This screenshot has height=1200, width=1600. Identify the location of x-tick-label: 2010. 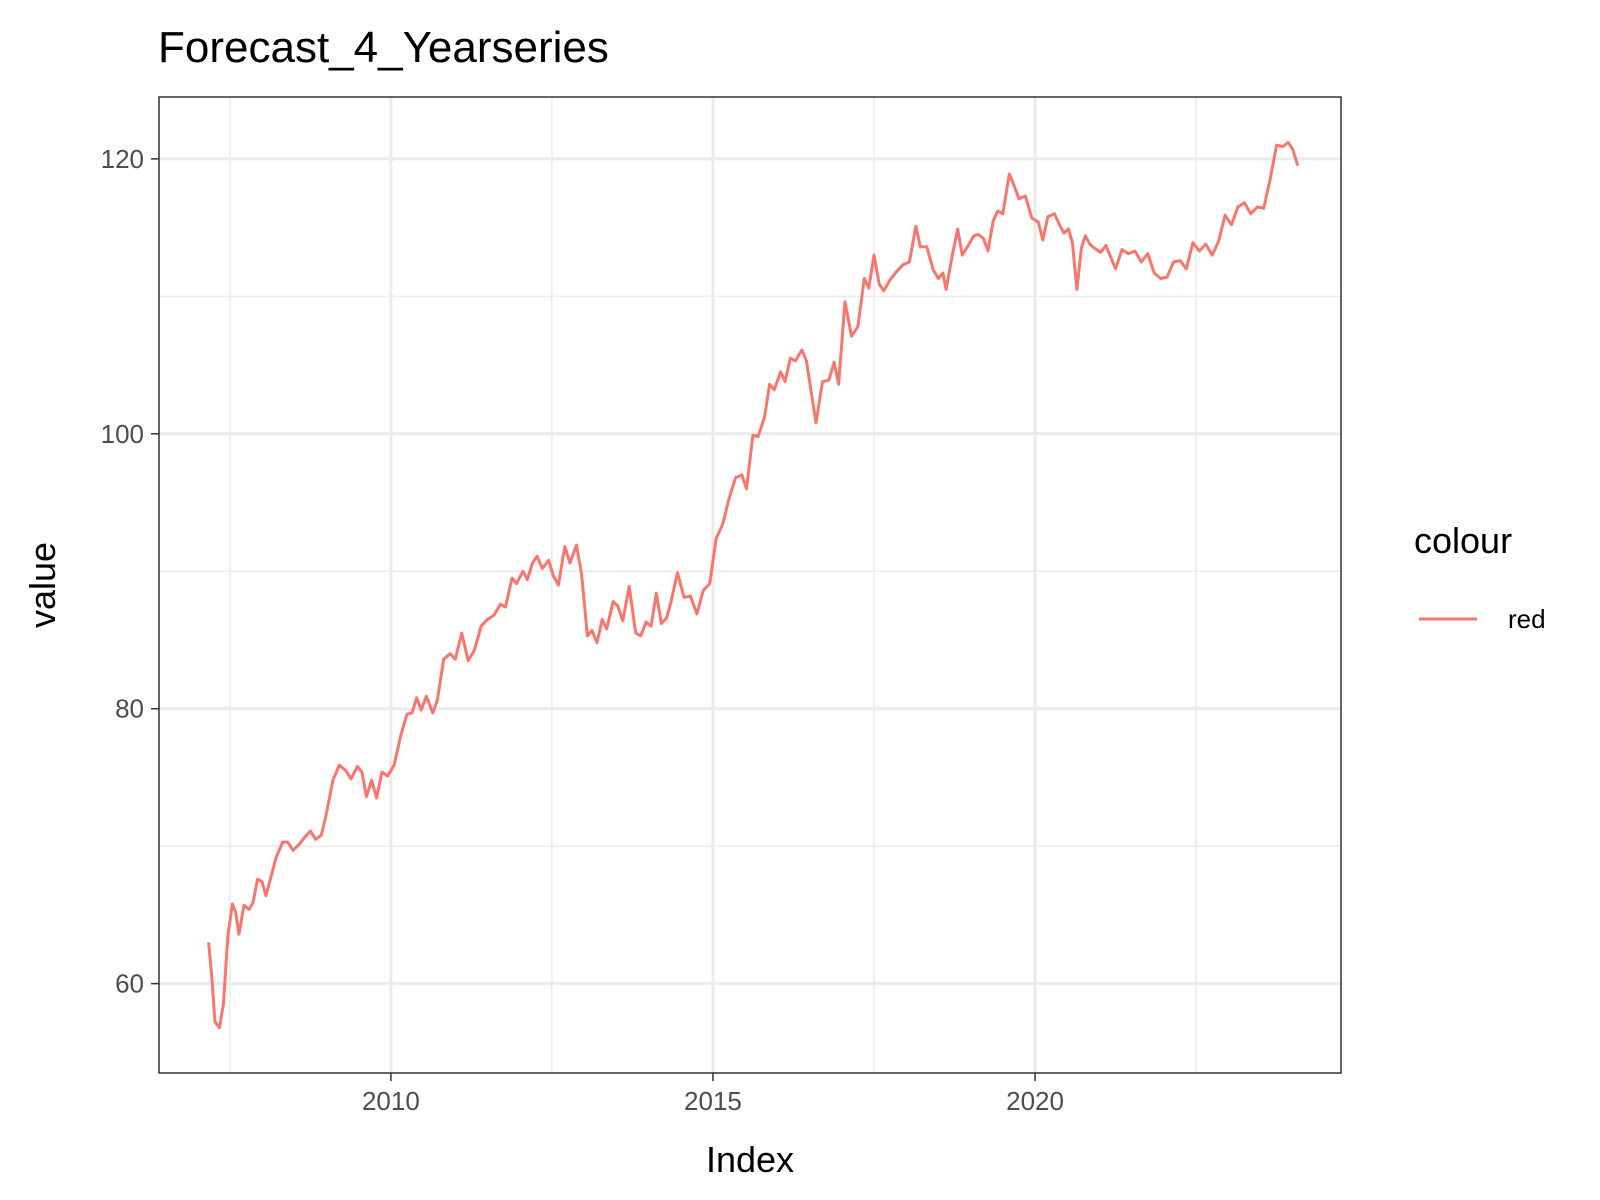
(391, 1101).